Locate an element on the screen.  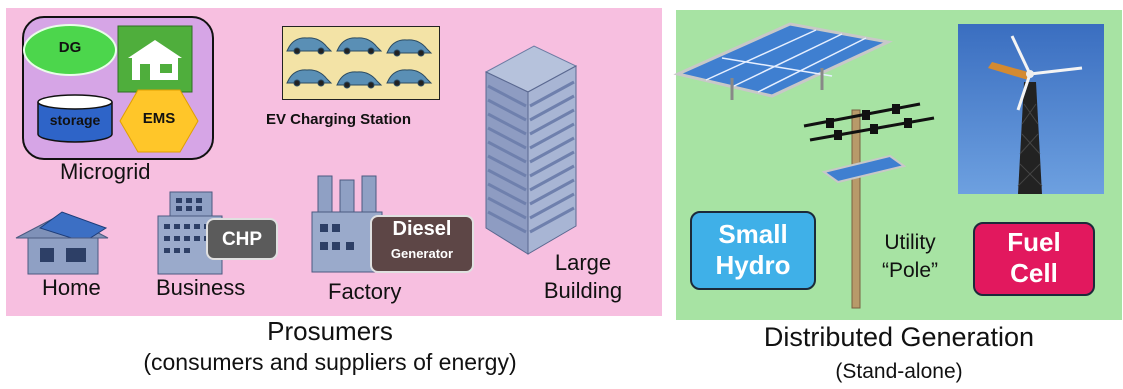
dg-label: DG is located at coordinates (70, 47).